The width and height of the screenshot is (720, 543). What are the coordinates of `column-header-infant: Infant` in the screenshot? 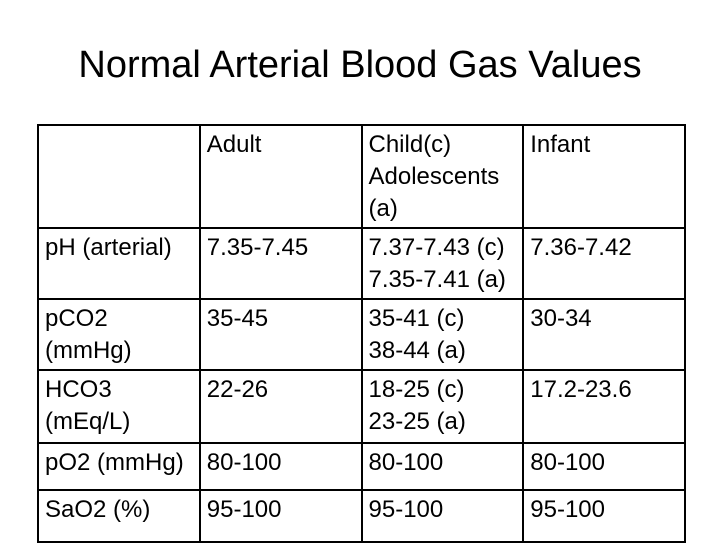 It's located at (604, 176).